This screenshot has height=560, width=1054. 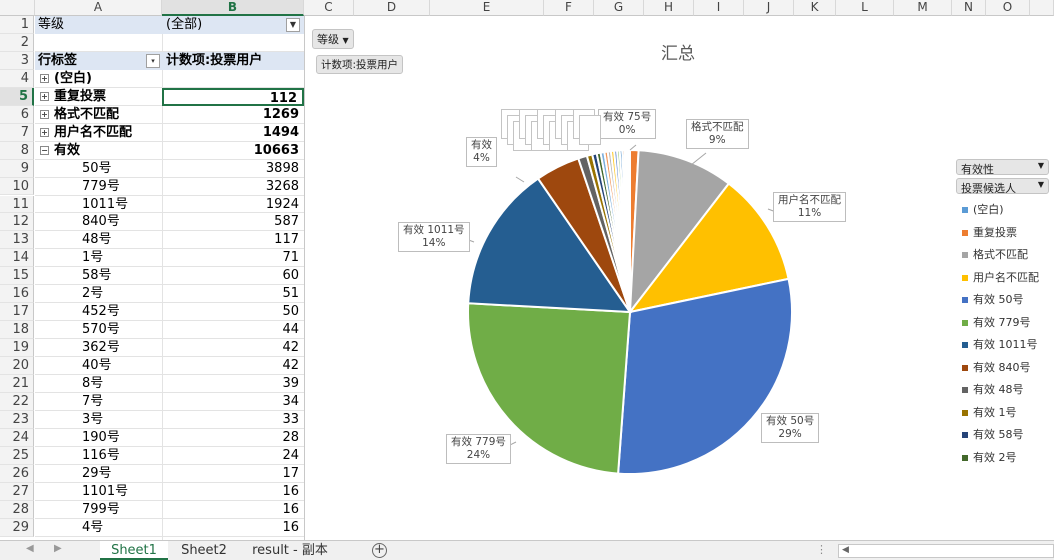 I want to click on pivot-group-label: + 格式不匹配, so click(x=98, y=115).